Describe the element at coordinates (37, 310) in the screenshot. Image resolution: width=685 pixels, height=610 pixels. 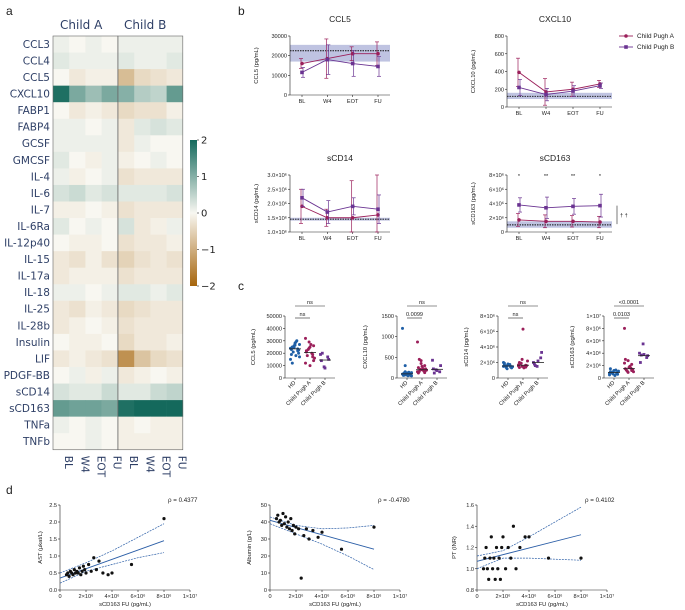
I see `heatmap-row-label: IL-25` at that location.